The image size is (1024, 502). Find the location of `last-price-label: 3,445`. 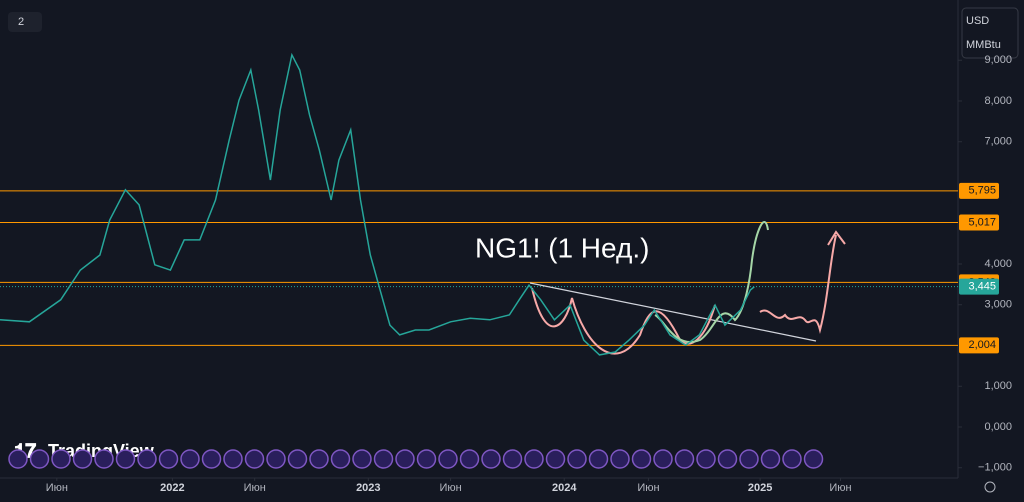

last-price-label: 3,445 is located at coordinates (982, 287).